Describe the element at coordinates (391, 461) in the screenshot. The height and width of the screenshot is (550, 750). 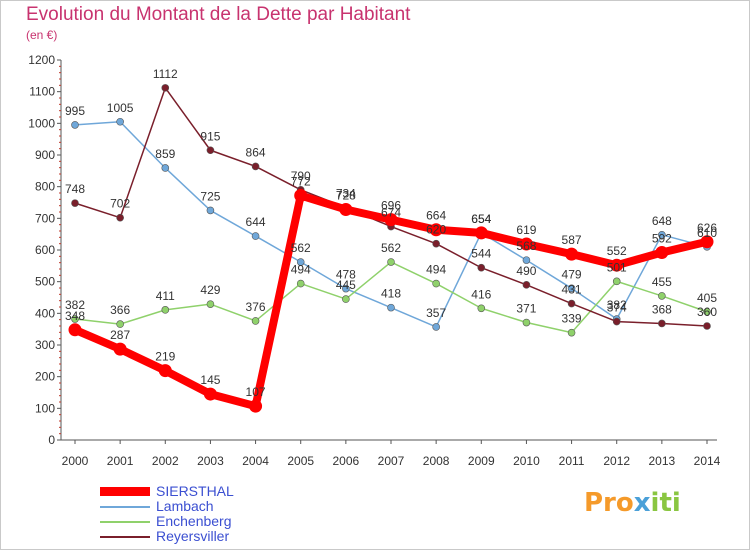
I see `x-tick-label: 2007` at that location.